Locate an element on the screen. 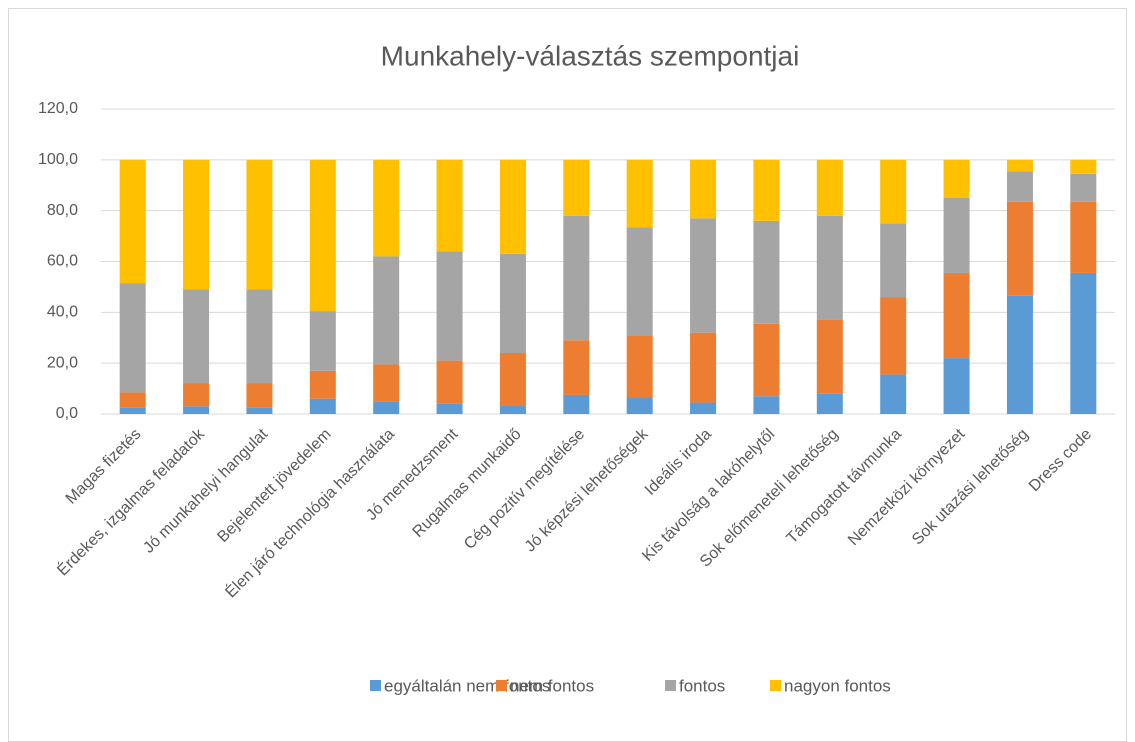  y-tick-label: 20,0 is located at coordinates (62, 362).